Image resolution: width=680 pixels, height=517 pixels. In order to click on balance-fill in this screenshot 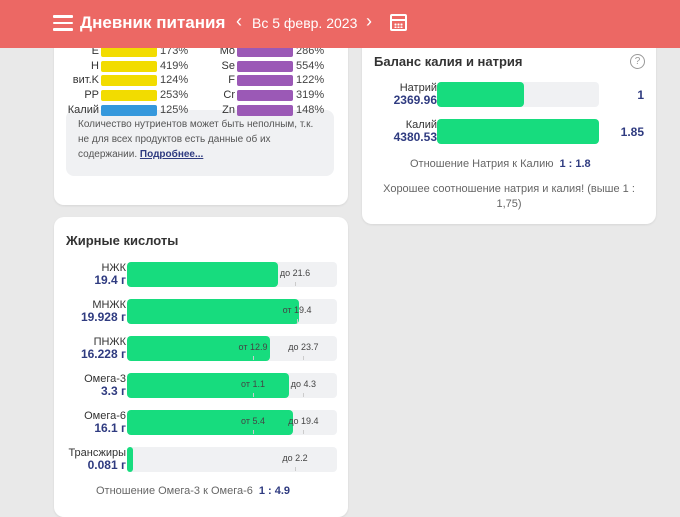, I will do `click(518, 131)`.